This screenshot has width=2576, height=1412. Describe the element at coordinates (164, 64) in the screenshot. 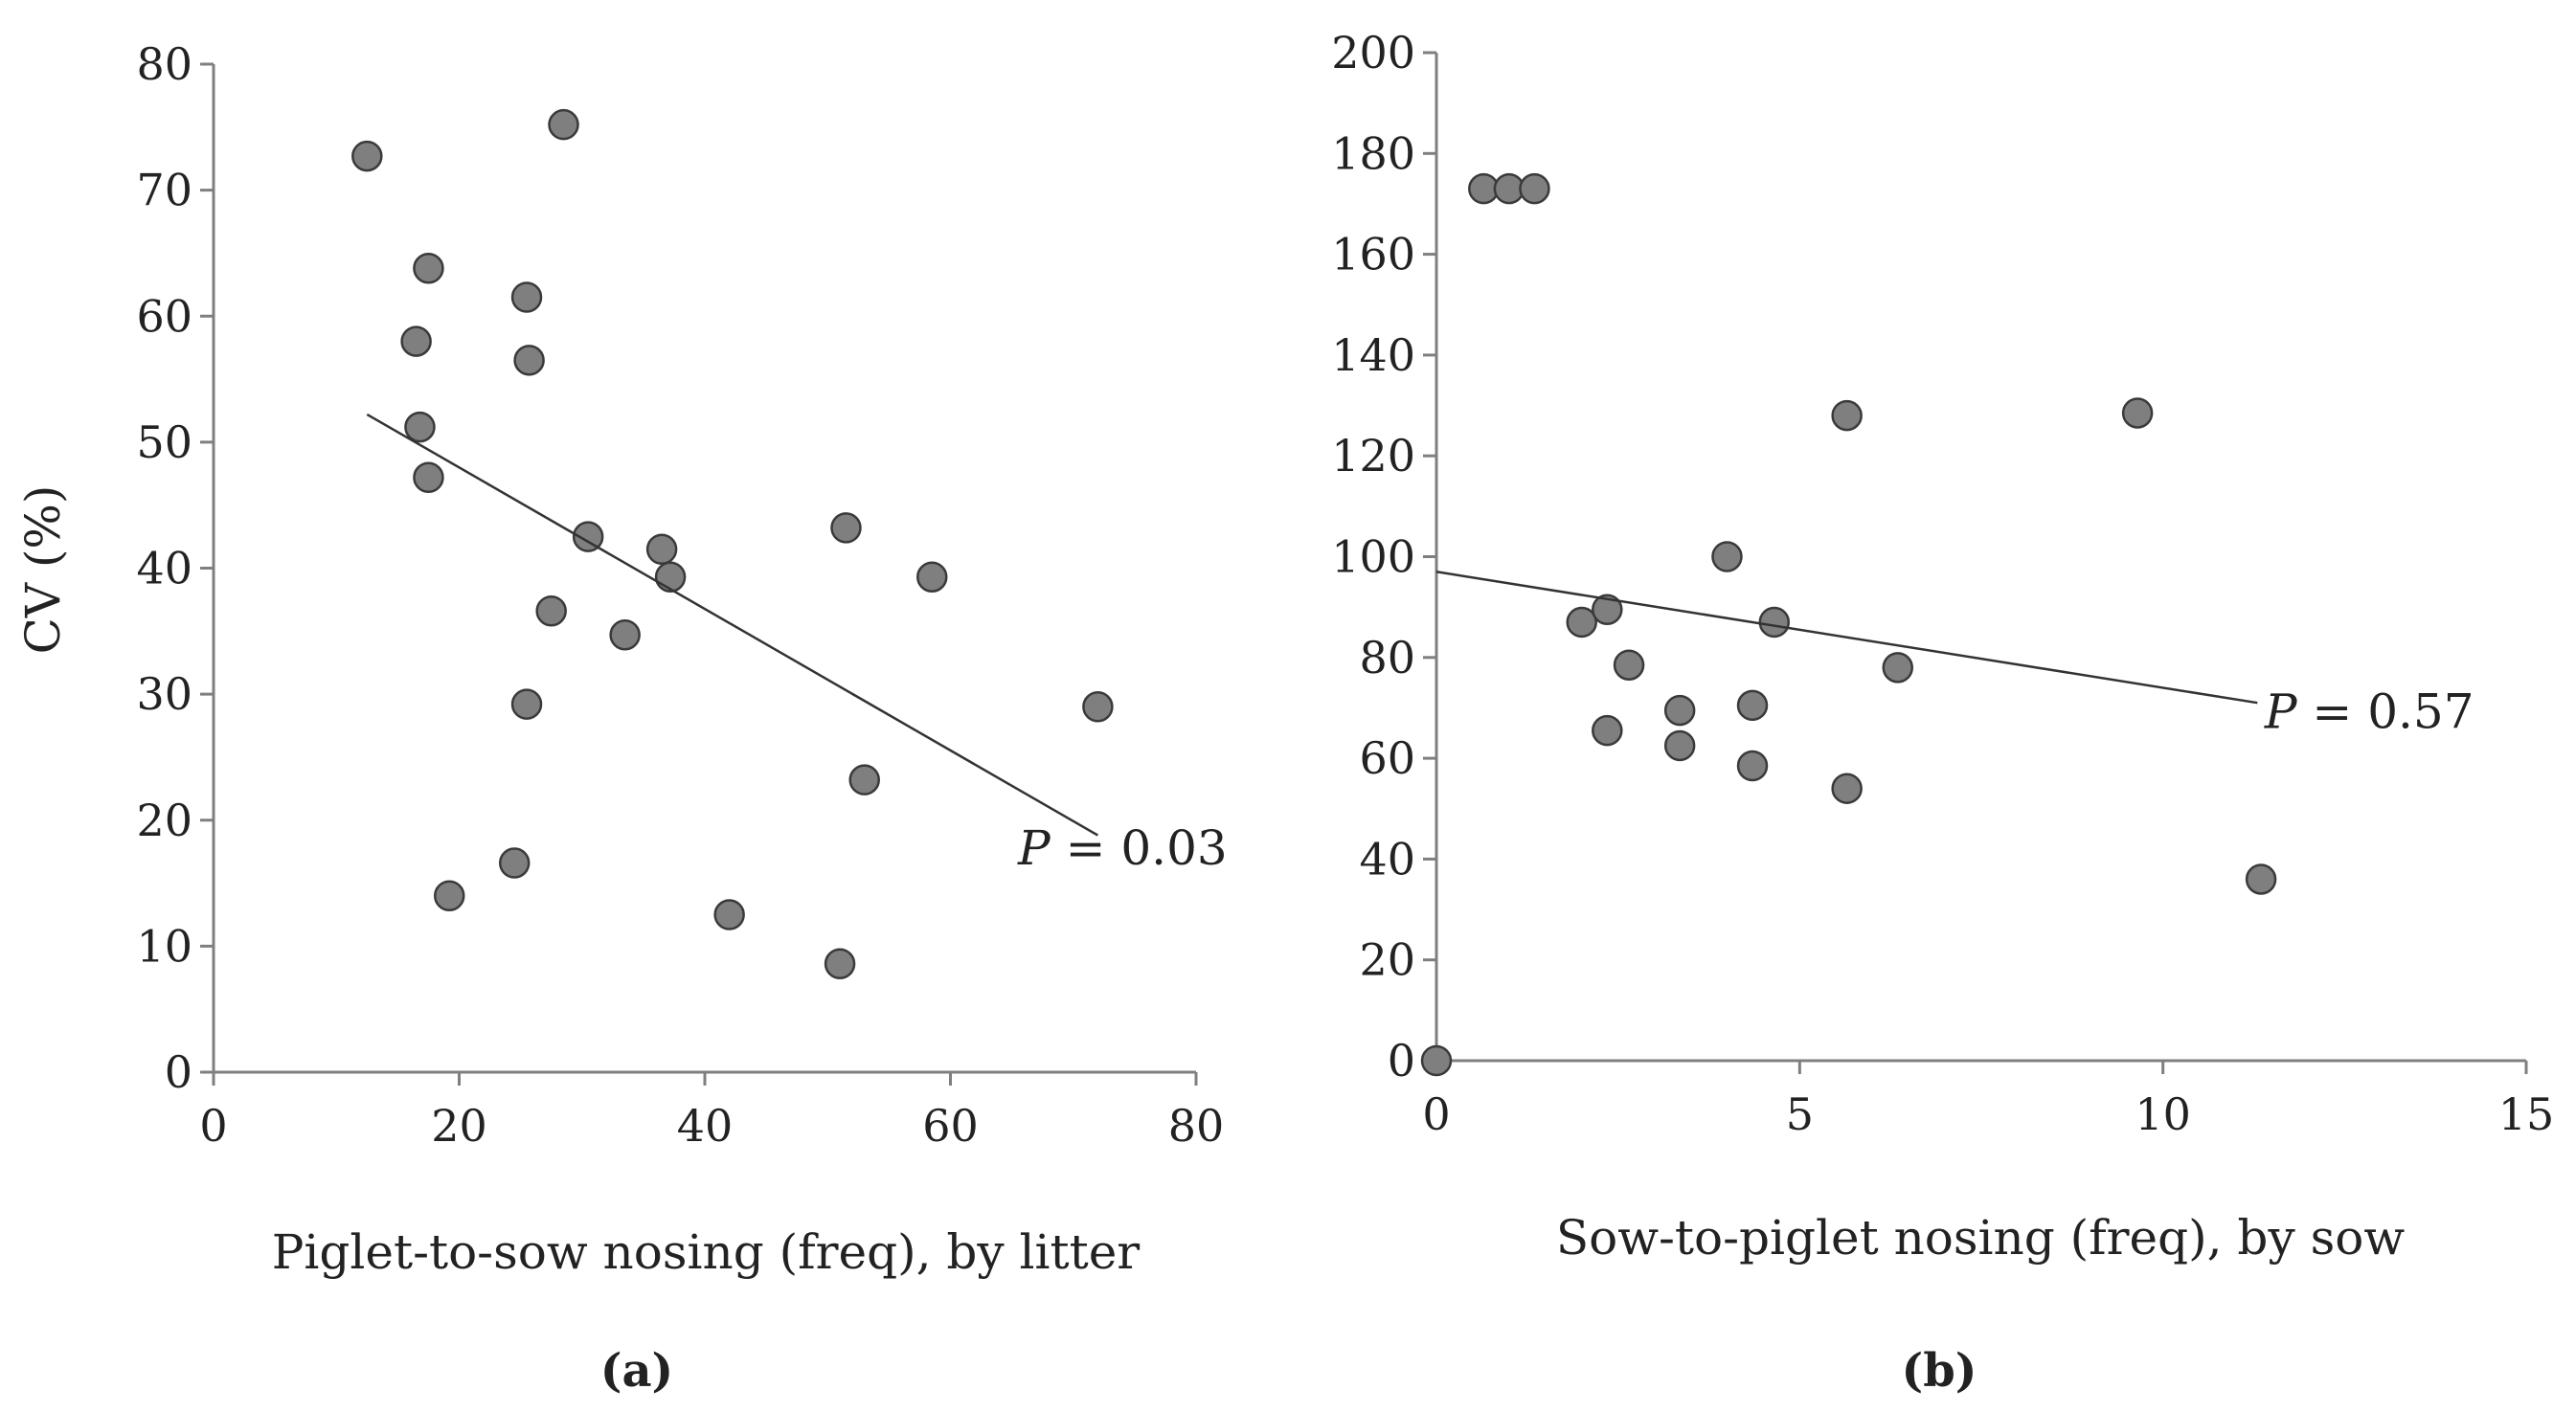

I see `panel-a-y-tick-label: 80` at that location.